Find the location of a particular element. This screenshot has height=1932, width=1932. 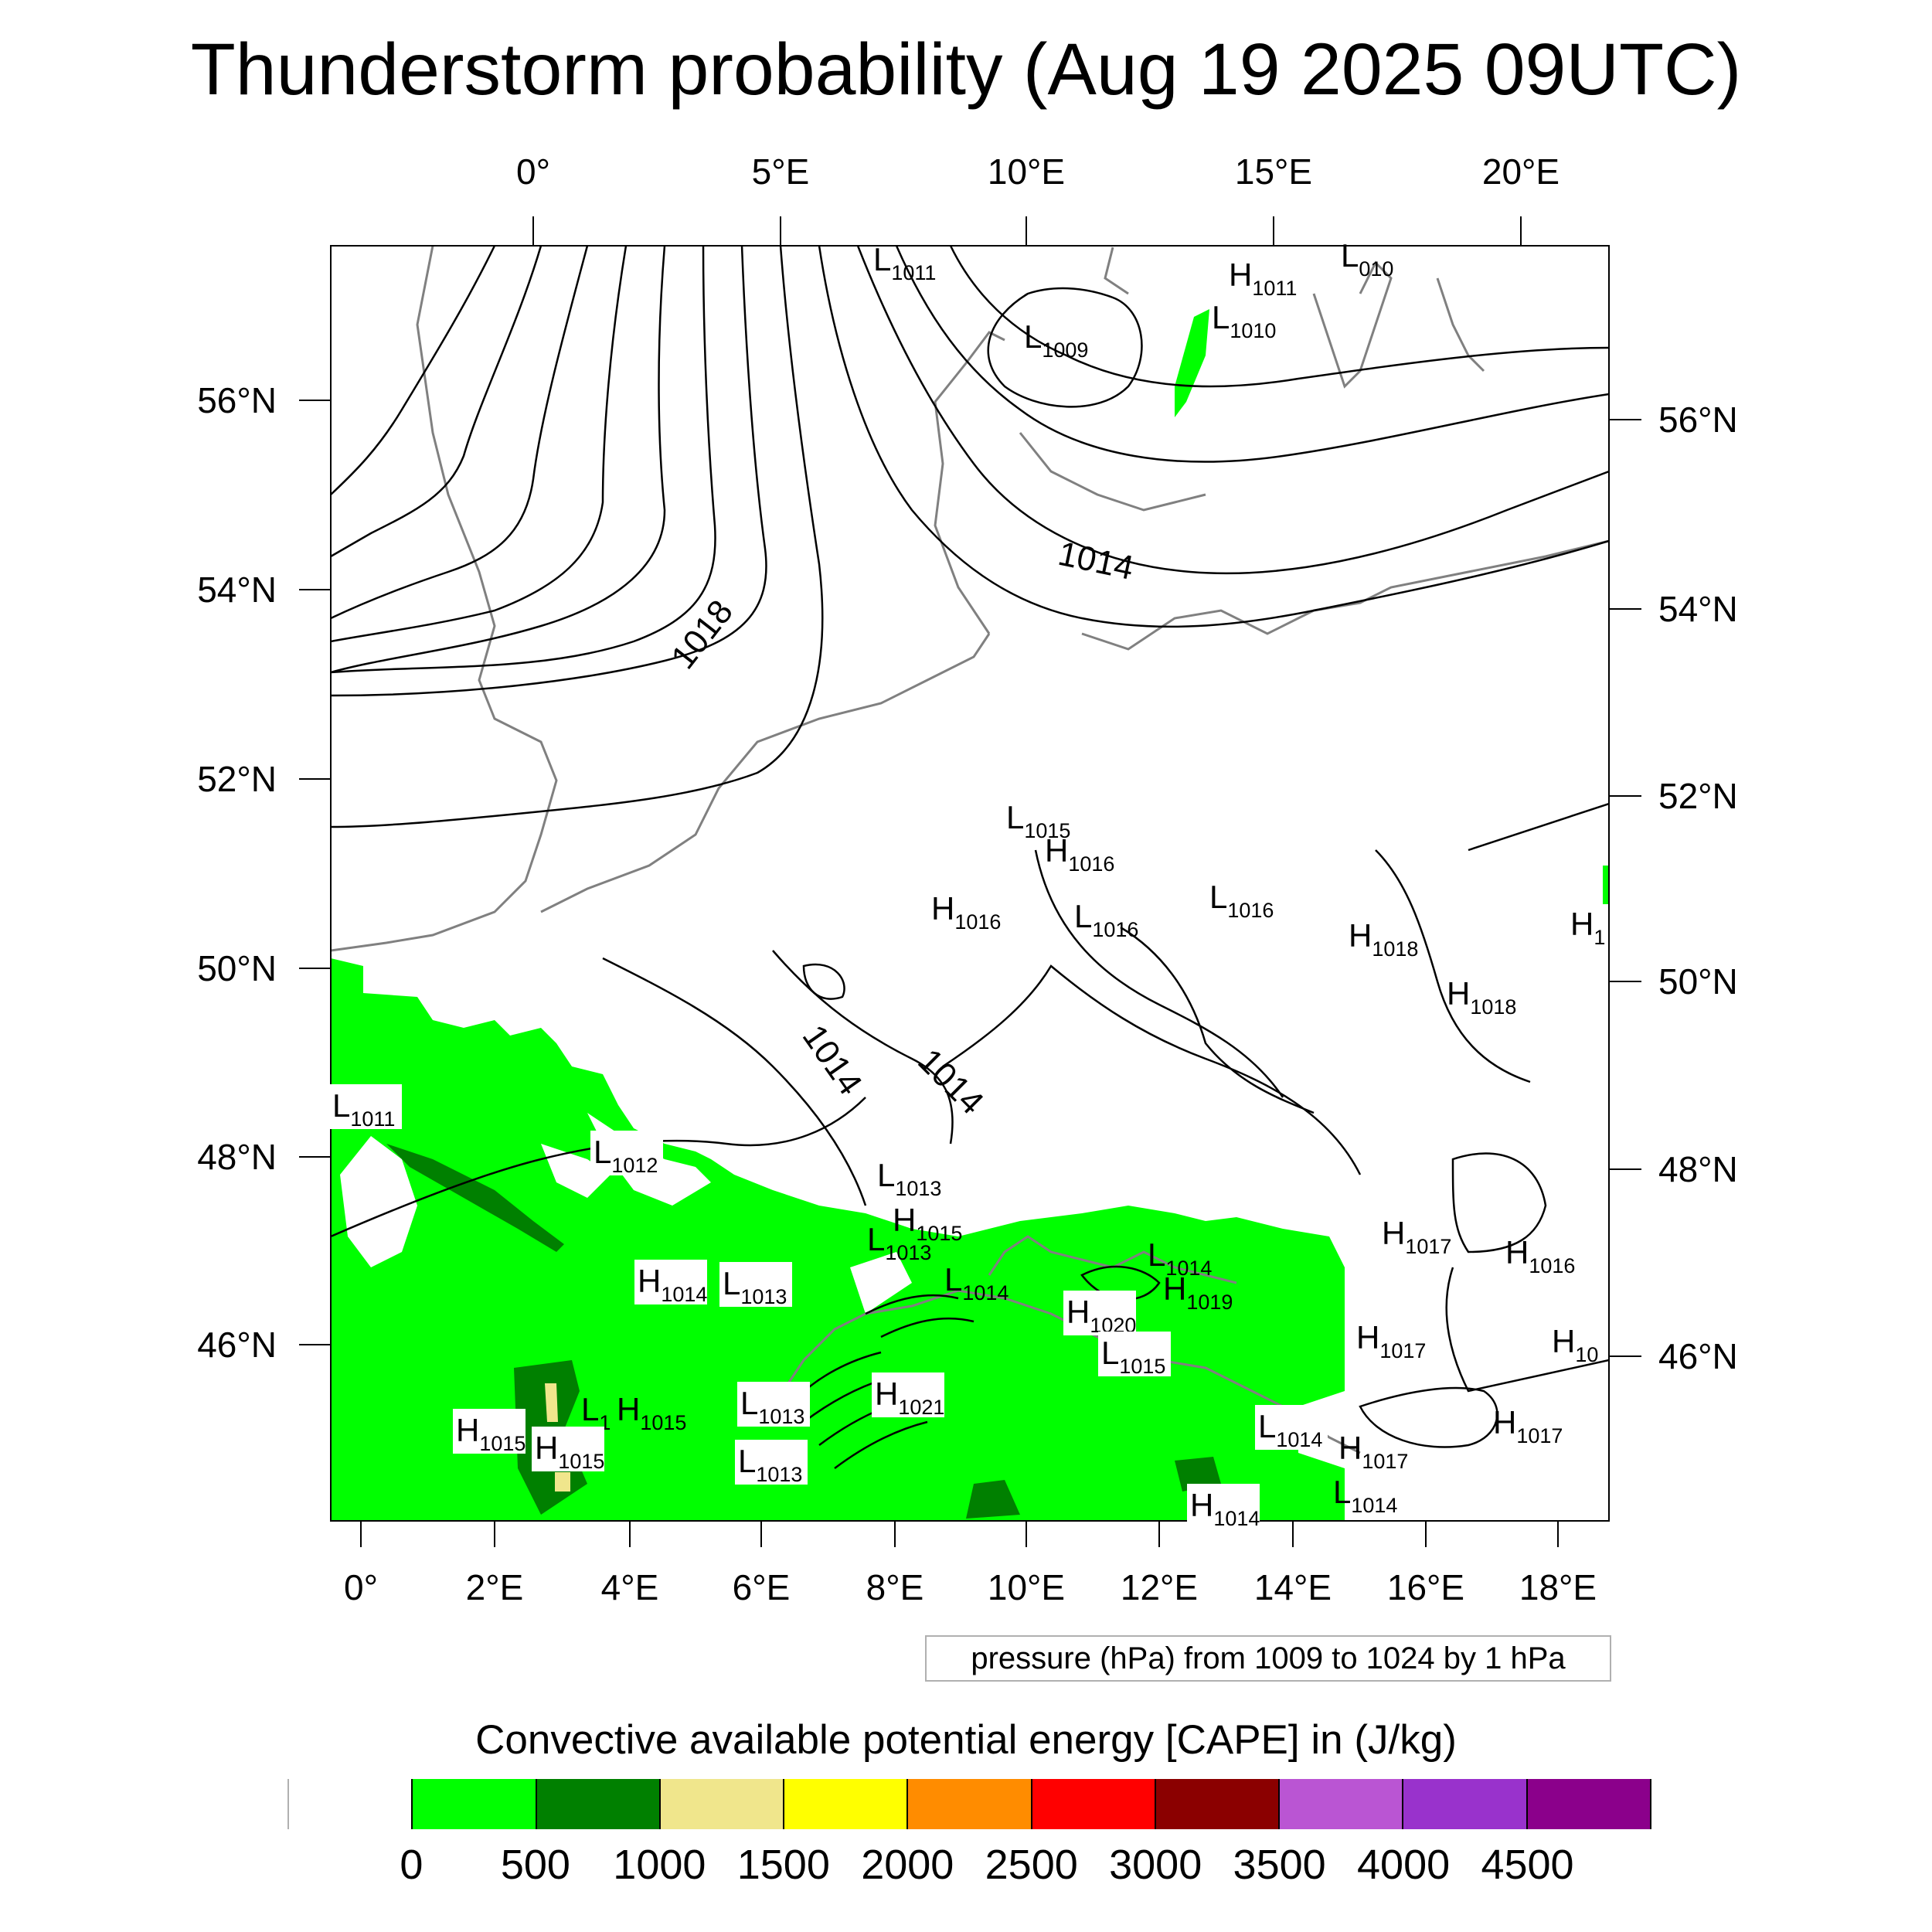

left-lat-label: 48°N is located at coordinates (237, 1157).